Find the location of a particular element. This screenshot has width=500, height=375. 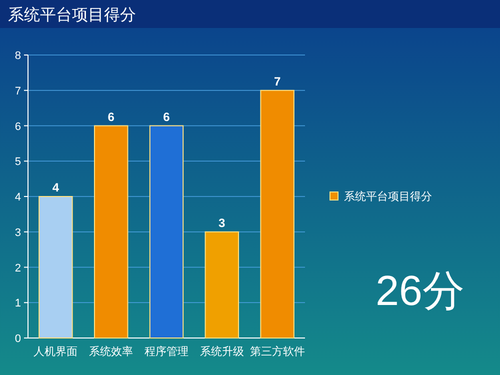

data-label: 7 is located at coordinates (277, 81).